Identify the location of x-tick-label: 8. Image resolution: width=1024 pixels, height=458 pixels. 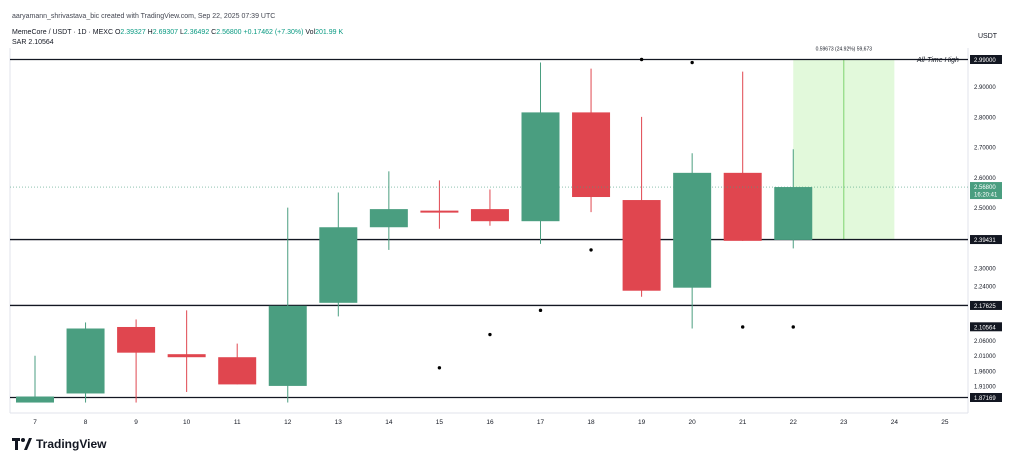
(86, 422).